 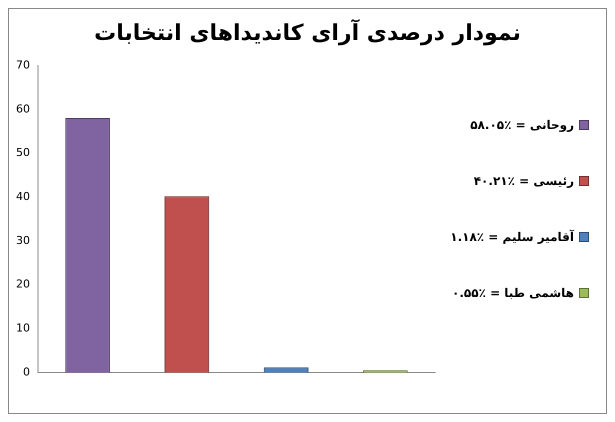 I want to click on y-tick-label: 0, so click(x=26, y=371).